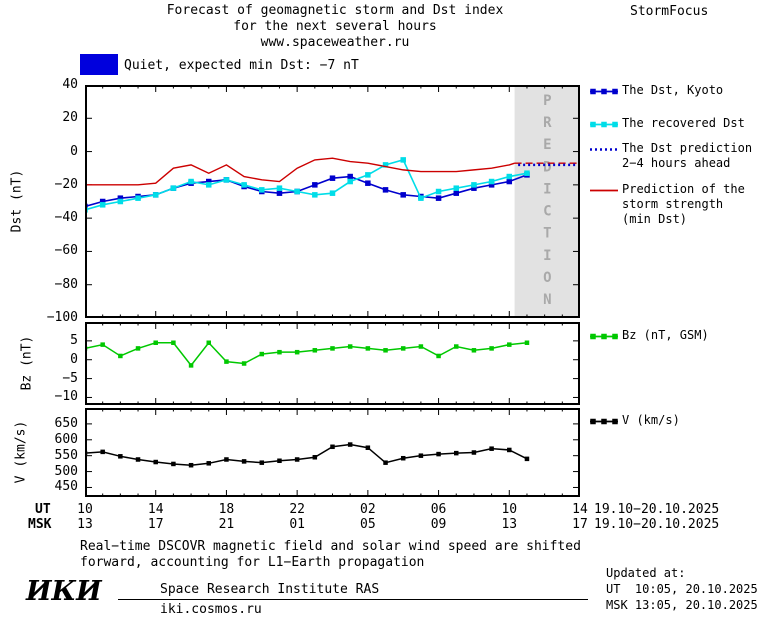  Describe the element at coordinates (547, 167) in the screenshot. I see `prediction-band-letter: D` at that location.